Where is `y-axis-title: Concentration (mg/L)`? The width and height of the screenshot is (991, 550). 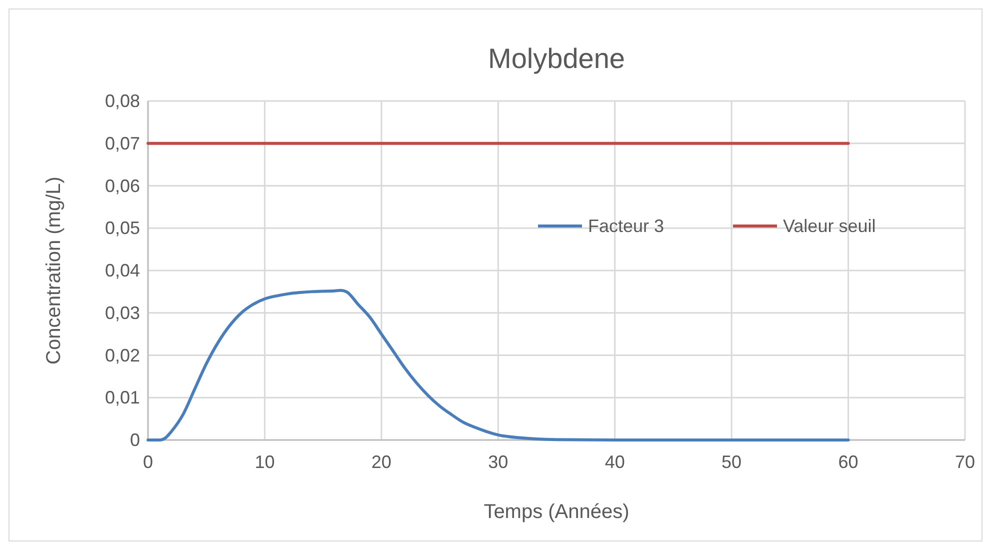
y-axis-title: Concentration (mg/L) is located at coordinates (54, 270).